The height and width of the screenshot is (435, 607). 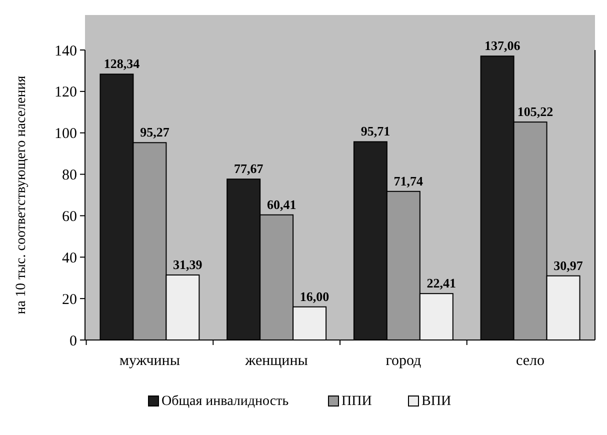 I want to click on data-label: 105,22, so click(x=535, y=112).